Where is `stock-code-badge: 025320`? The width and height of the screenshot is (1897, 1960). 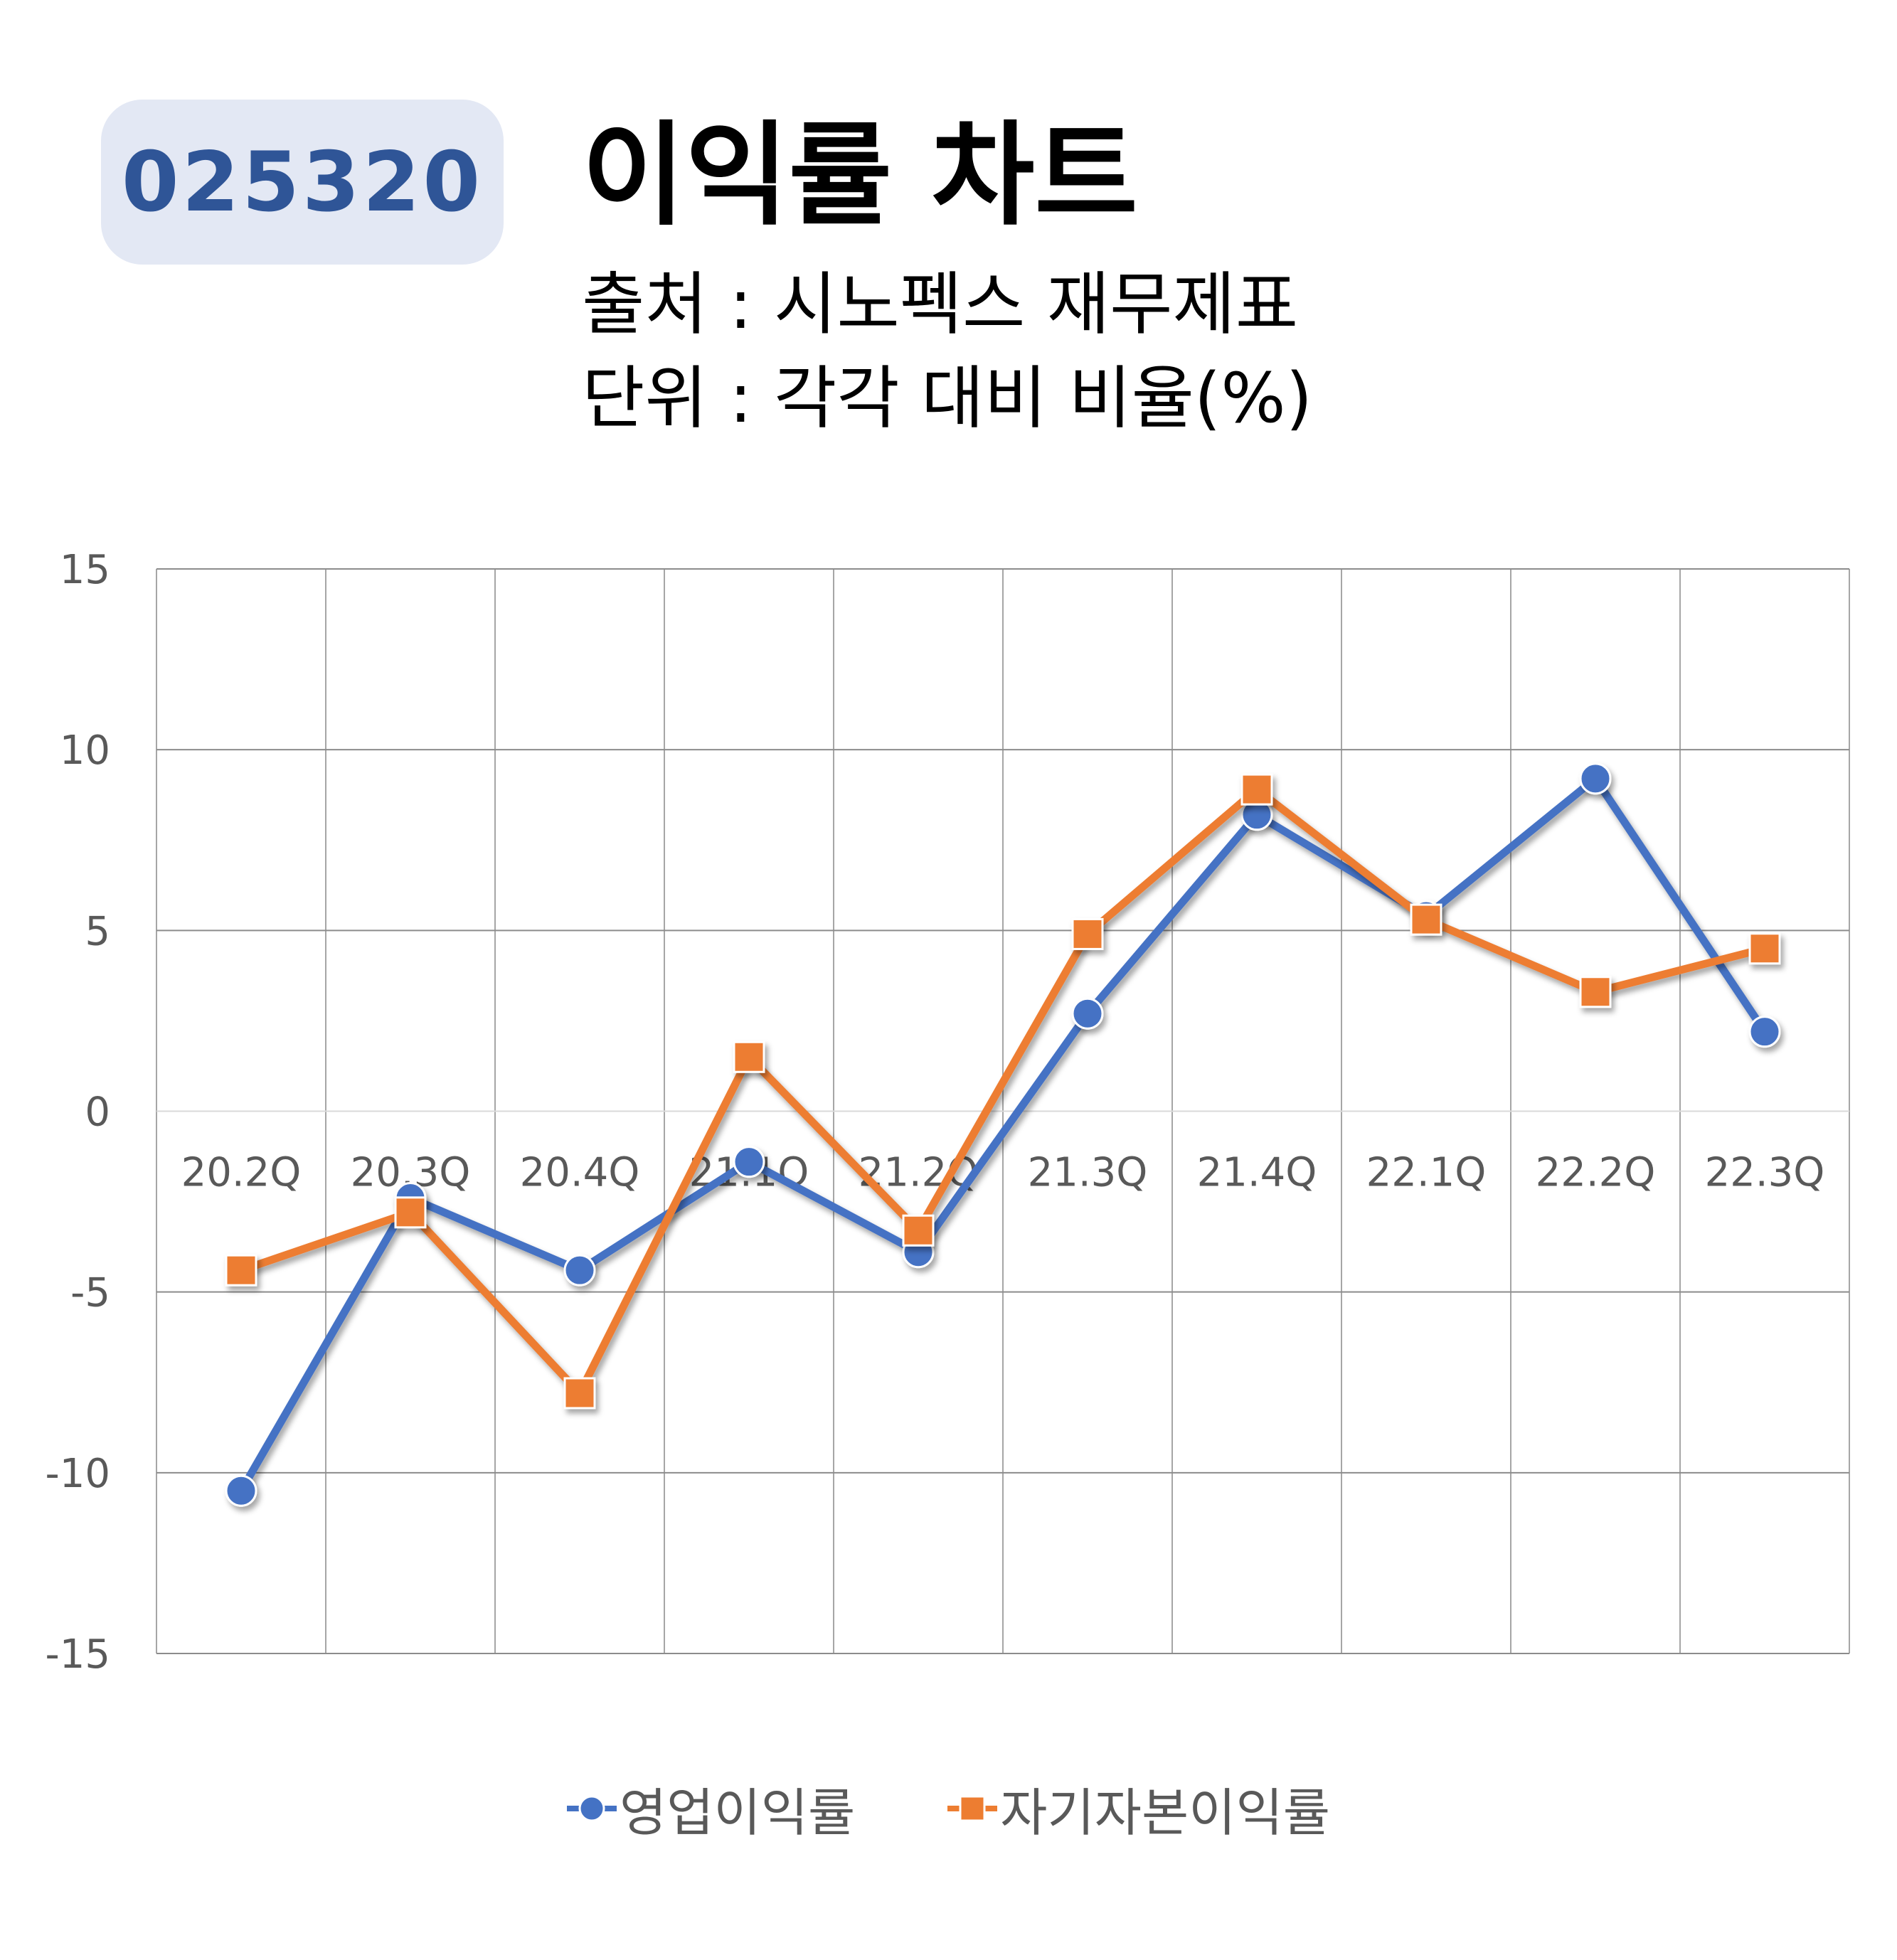
stock-code-badge: 025320 is located at coordinates (302, 182).